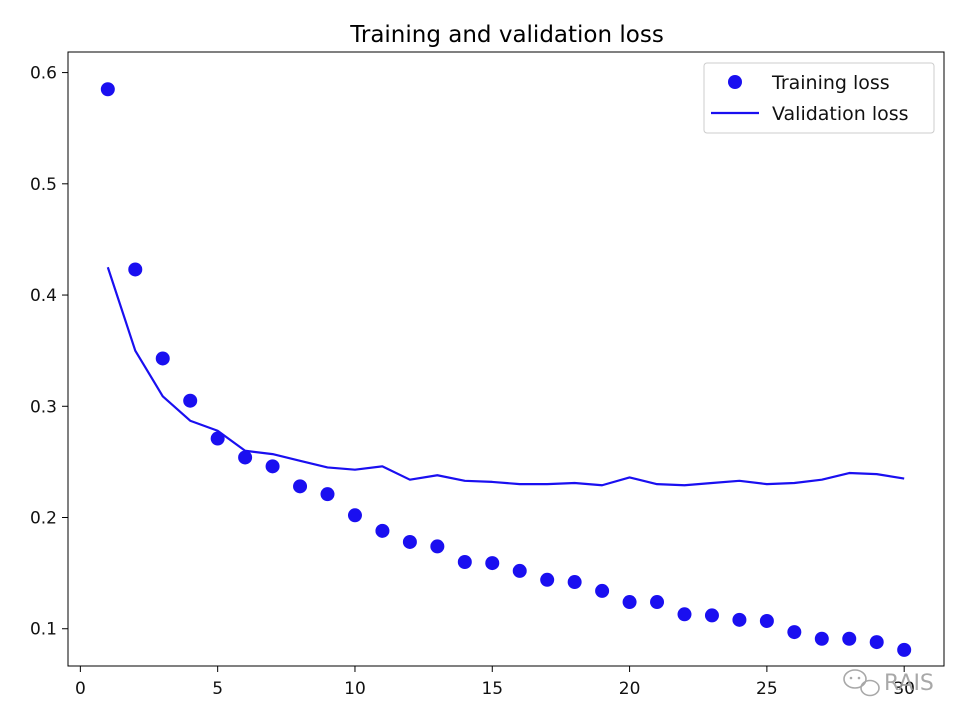 The width and height of the screenshot is (964, 722). What do you see at coordinates (80, 689) in the screenshot?
I see `x-tick-label: 0` at bounding box center [80, 689].